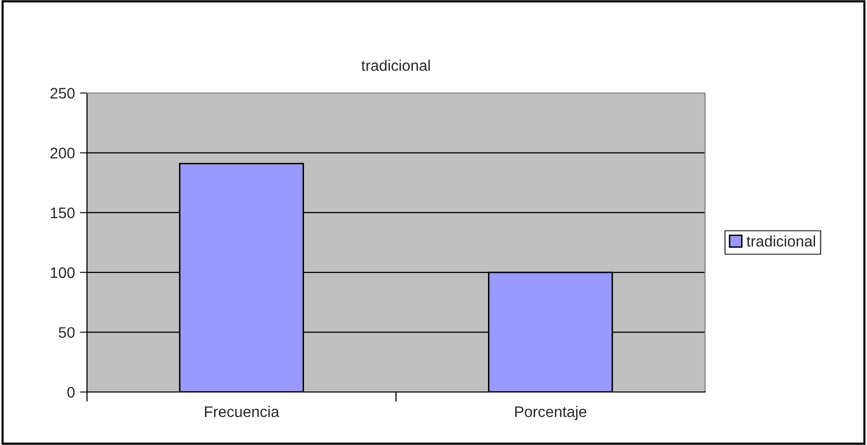 The height and width of the screenshot is (445, 867). I want to click on y-tick-label: 100, so click(62, 272).